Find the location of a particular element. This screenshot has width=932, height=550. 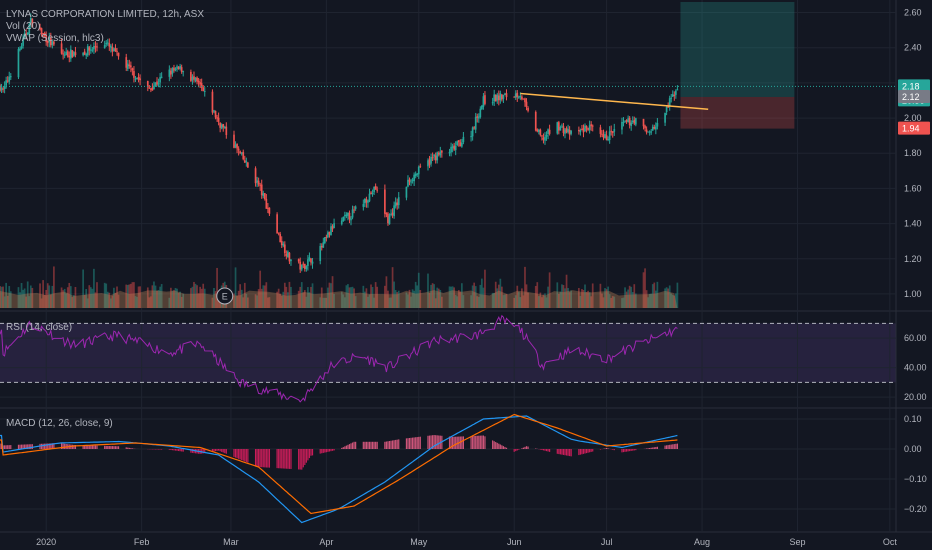

vwap-legend: VWAP (Session, hlc3) is located at coordinates (55, 38).